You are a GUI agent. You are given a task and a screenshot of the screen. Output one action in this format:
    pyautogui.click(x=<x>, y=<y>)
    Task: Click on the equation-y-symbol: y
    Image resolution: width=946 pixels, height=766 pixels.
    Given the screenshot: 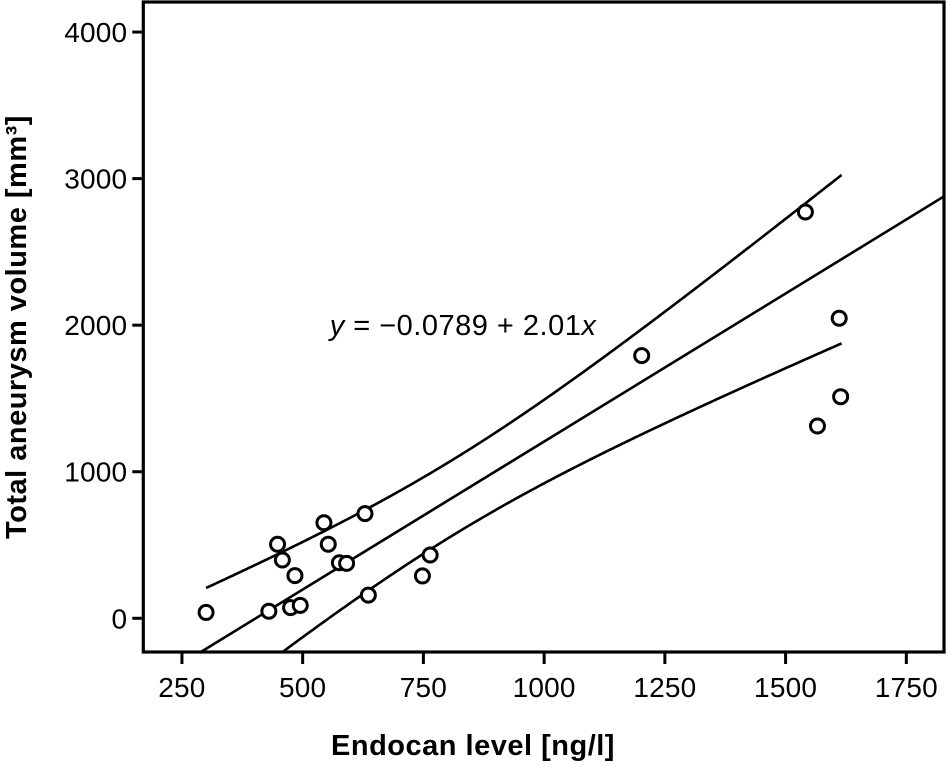 What is the action you would take?
    pyautogui.click(x=337, y=326)
    